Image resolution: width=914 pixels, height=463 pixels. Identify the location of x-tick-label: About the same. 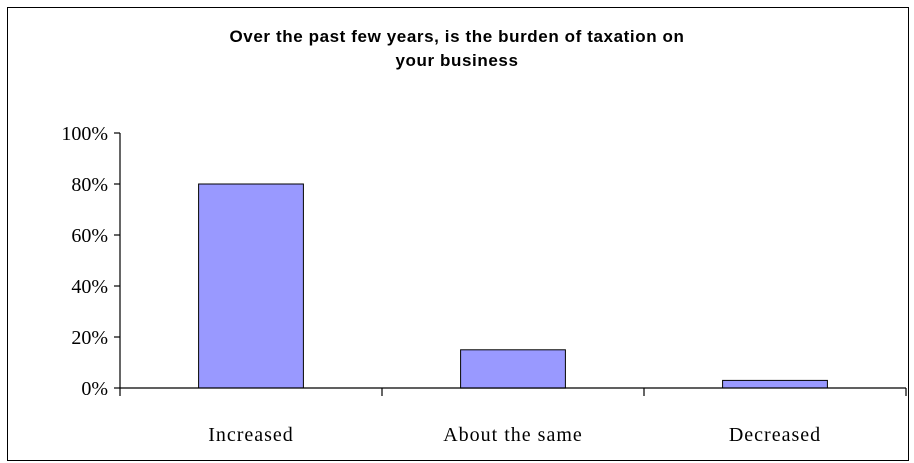
(513, 435).